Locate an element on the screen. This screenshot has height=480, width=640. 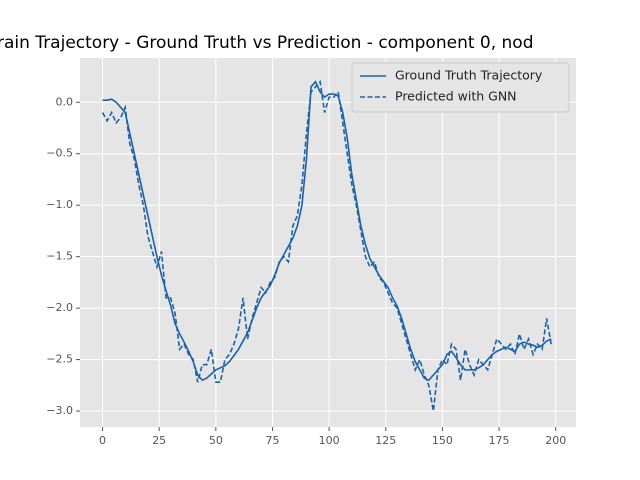
x-tick-label: 125 is located at coordinates (385, 440).